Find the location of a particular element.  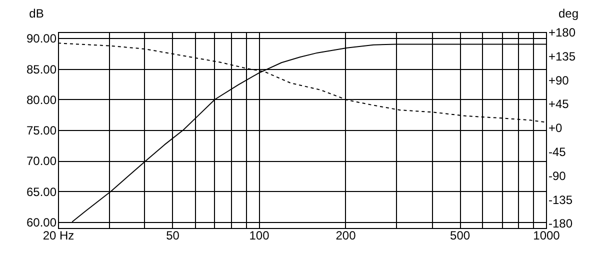

y-tick-label: 70.00 is located at coordinates (41, 161).